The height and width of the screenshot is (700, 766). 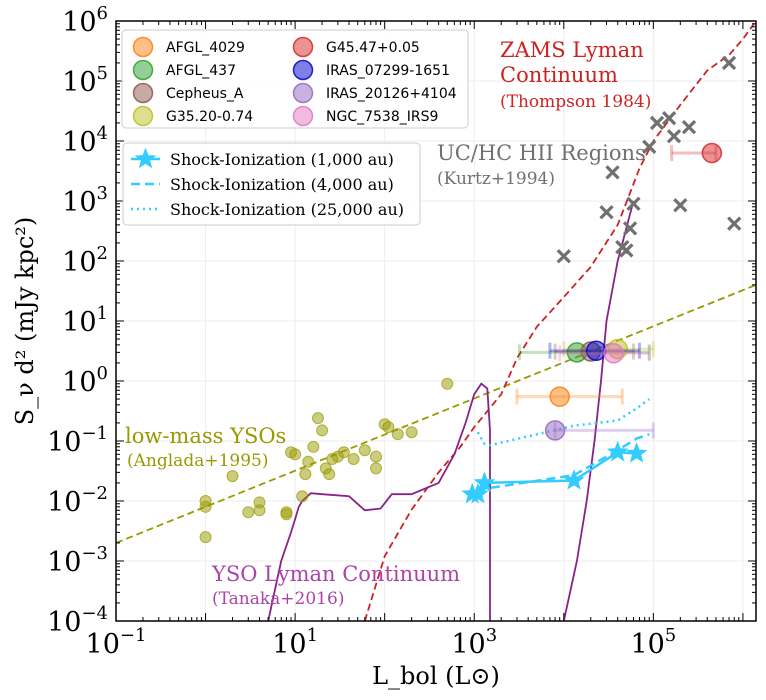 I want to click on y-tick-label: 10¹, so click(x=85, y=320).